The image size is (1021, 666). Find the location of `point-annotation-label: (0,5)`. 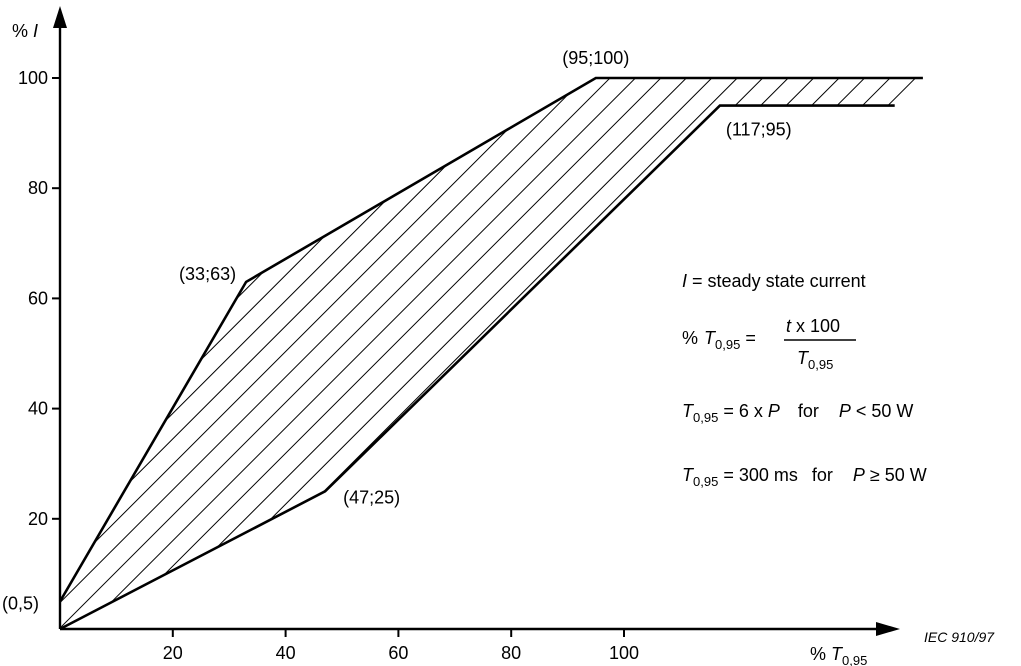

point-annotation-label: (0,5) is located at coordinates (20, 604).